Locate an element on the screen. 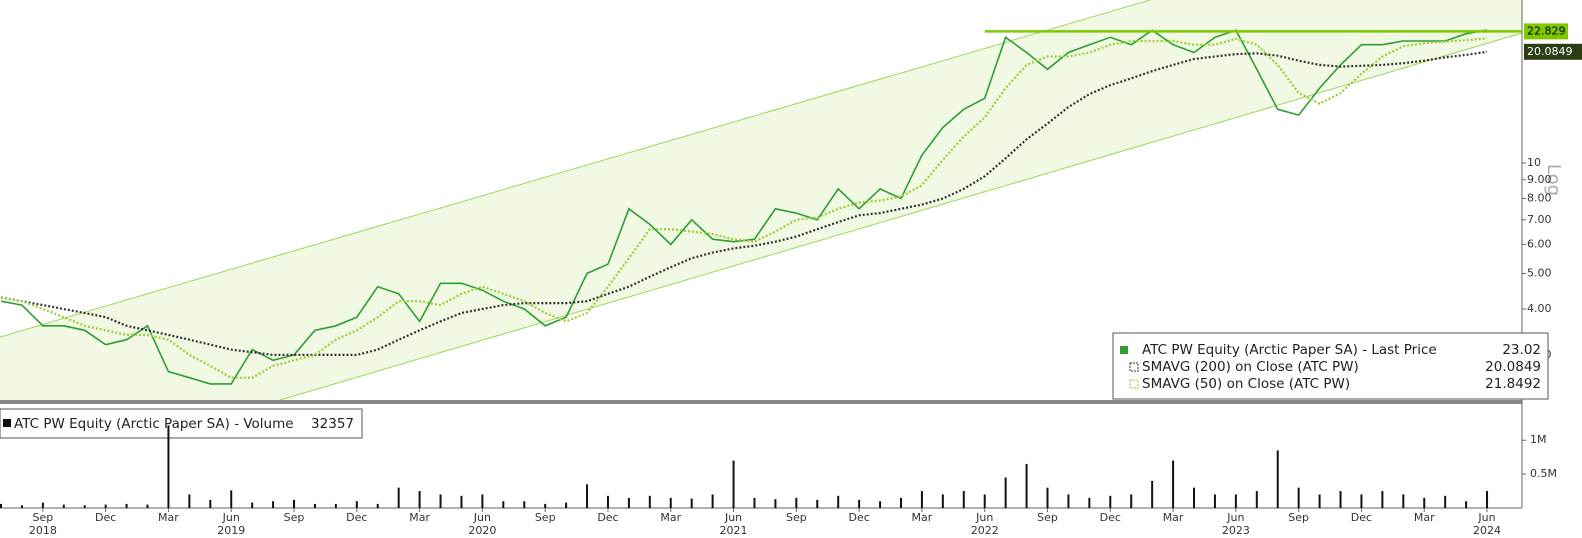  legend-value: 21.8492 is located at coordinates (1513, 384).